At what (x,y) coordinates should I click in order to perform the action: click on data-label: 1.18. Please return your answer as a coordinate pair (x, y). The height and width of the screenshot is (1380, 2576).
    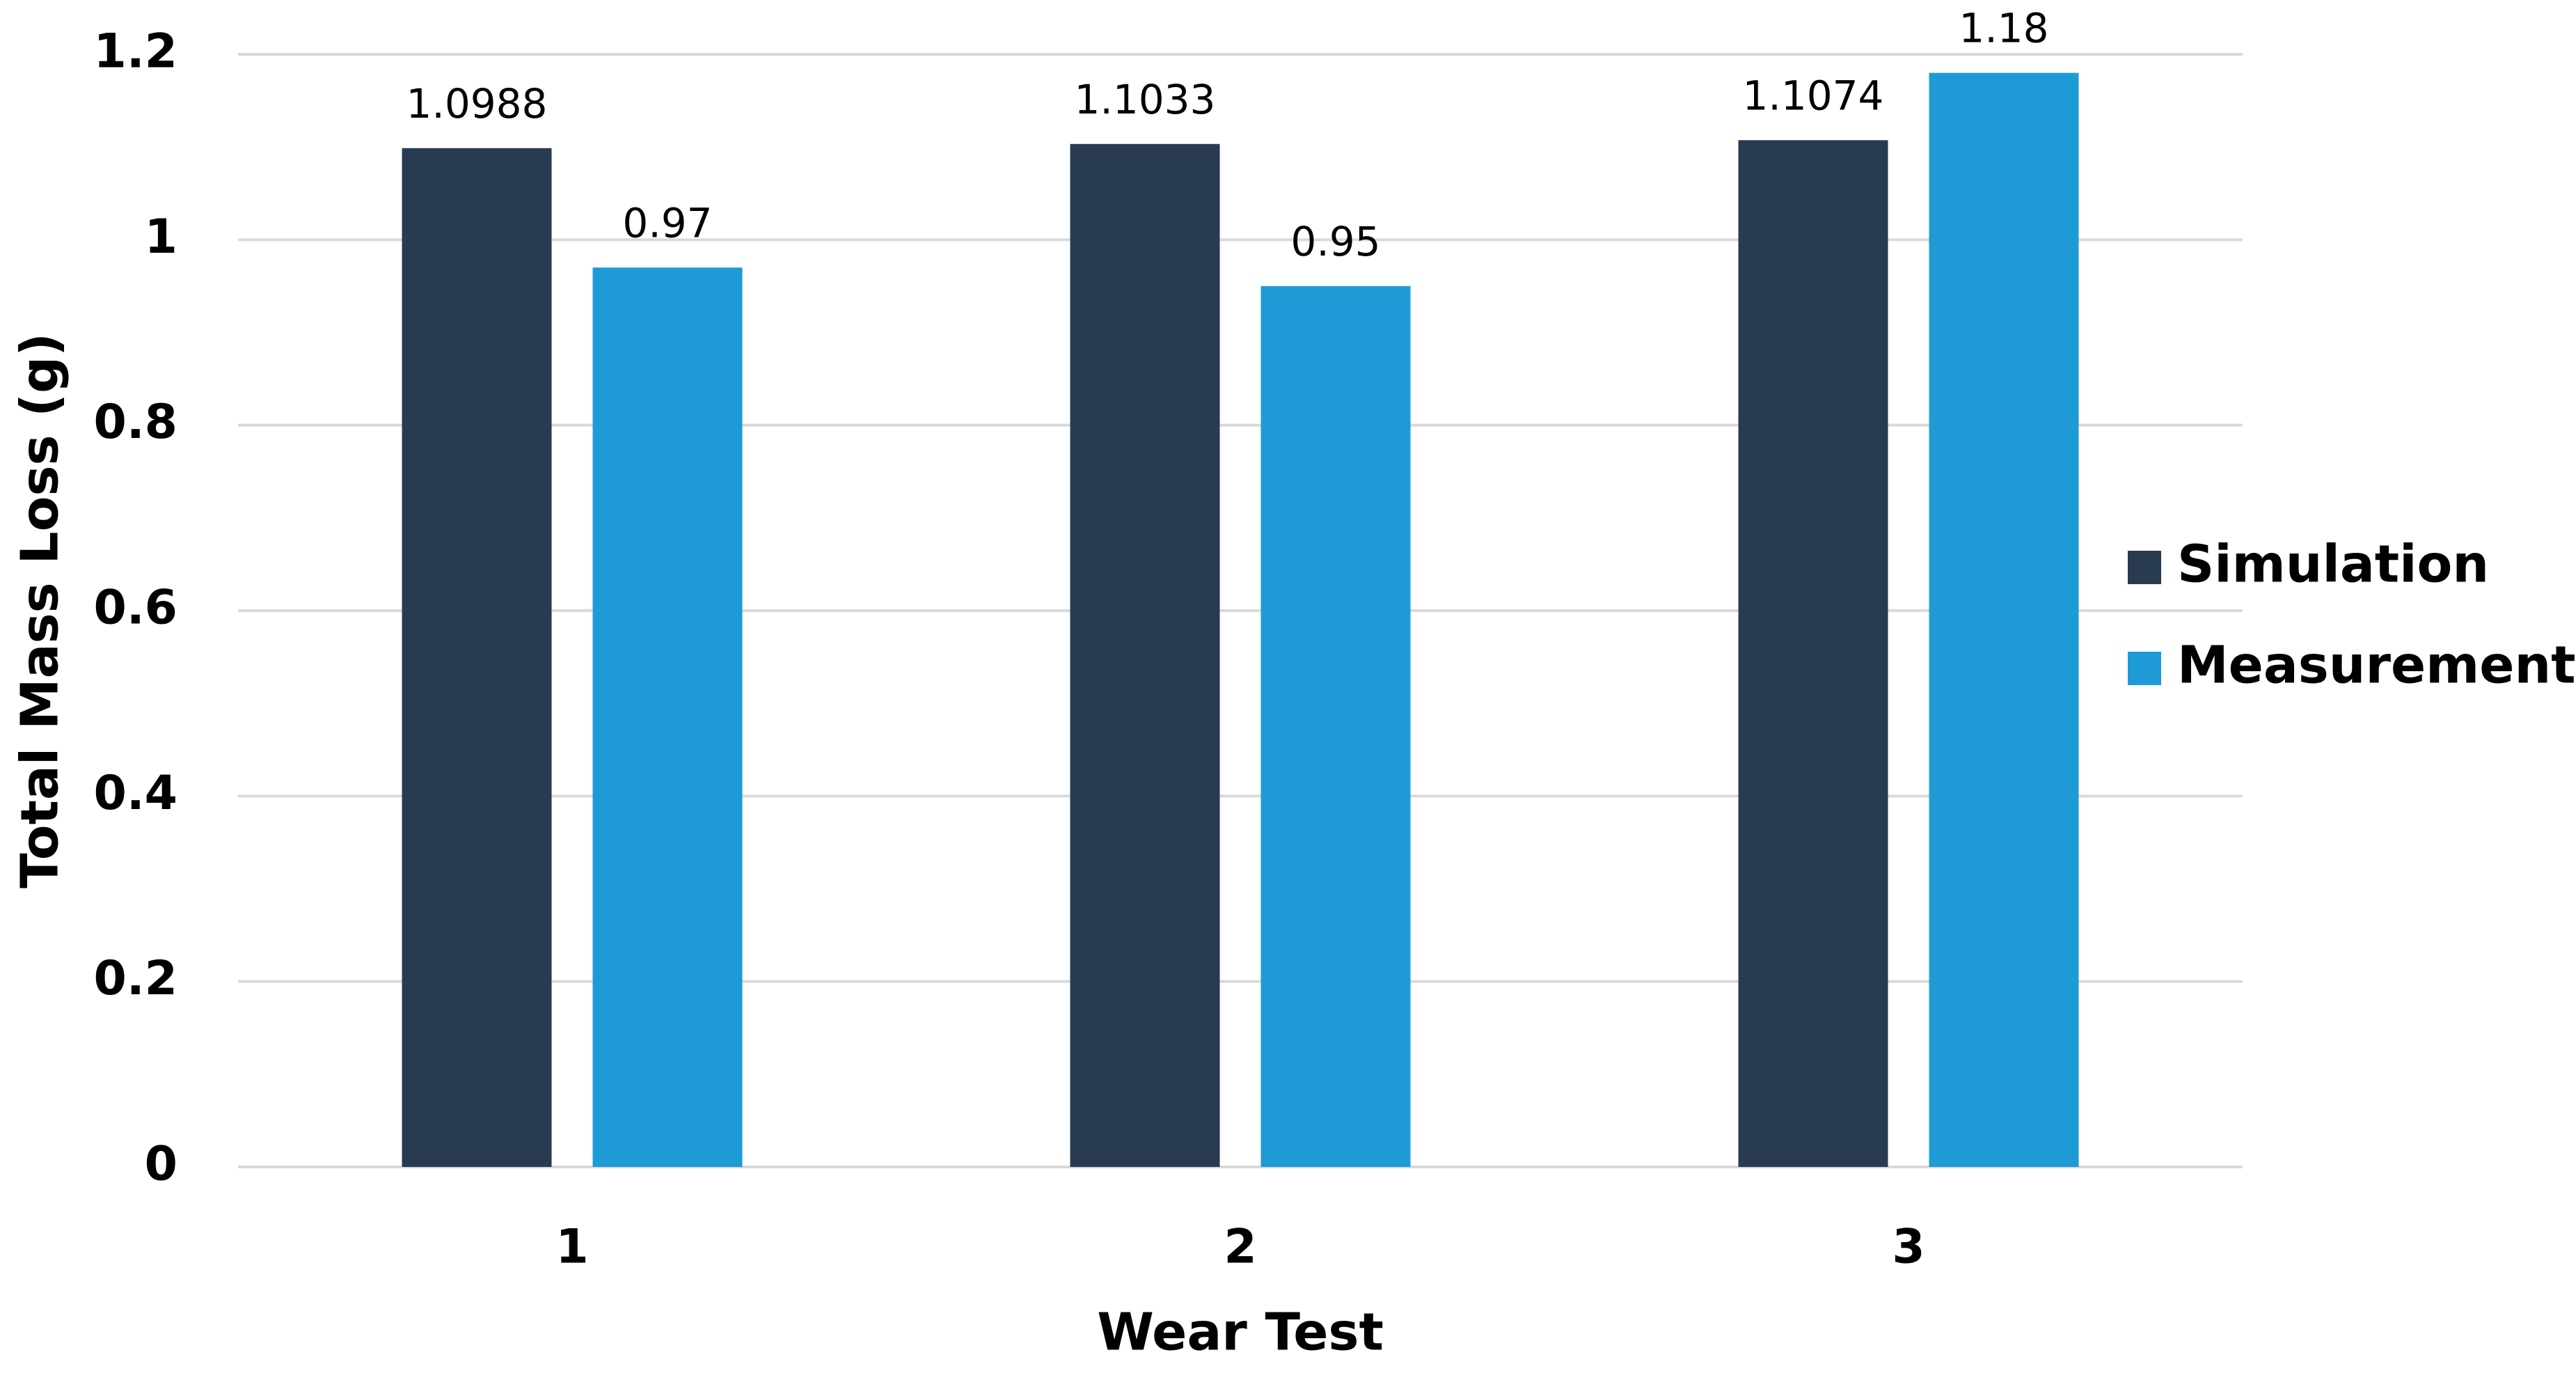
    Looking at the image, I should click on (2003, 29).